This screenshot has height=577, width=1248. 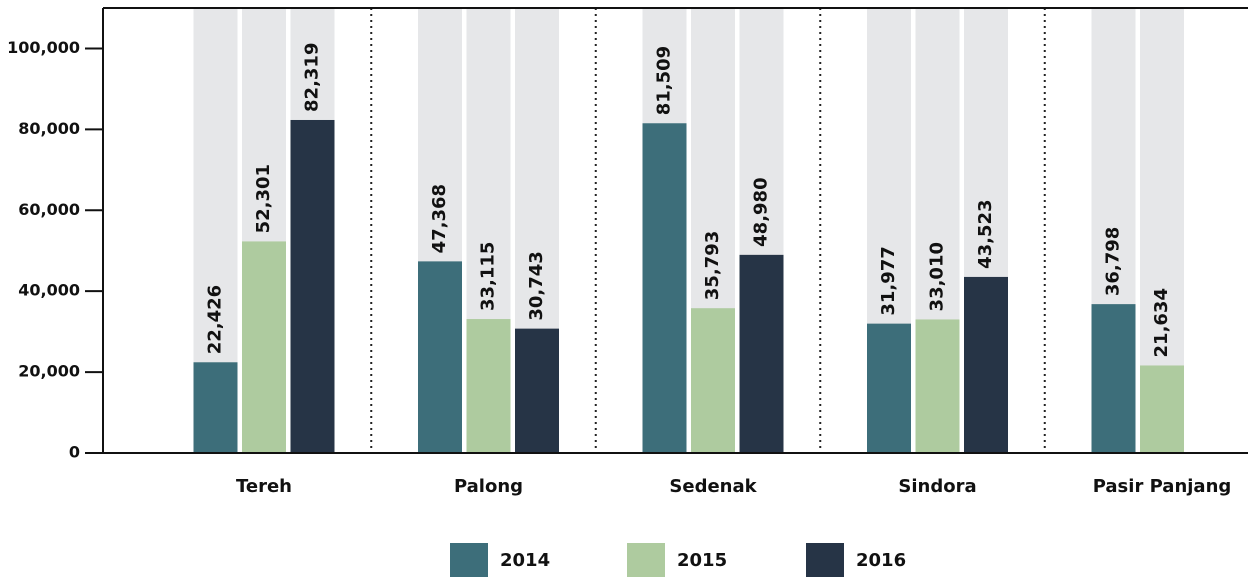 I want to click on x-tick-label: Pasir Panjang, so click(x=1162, y=486).